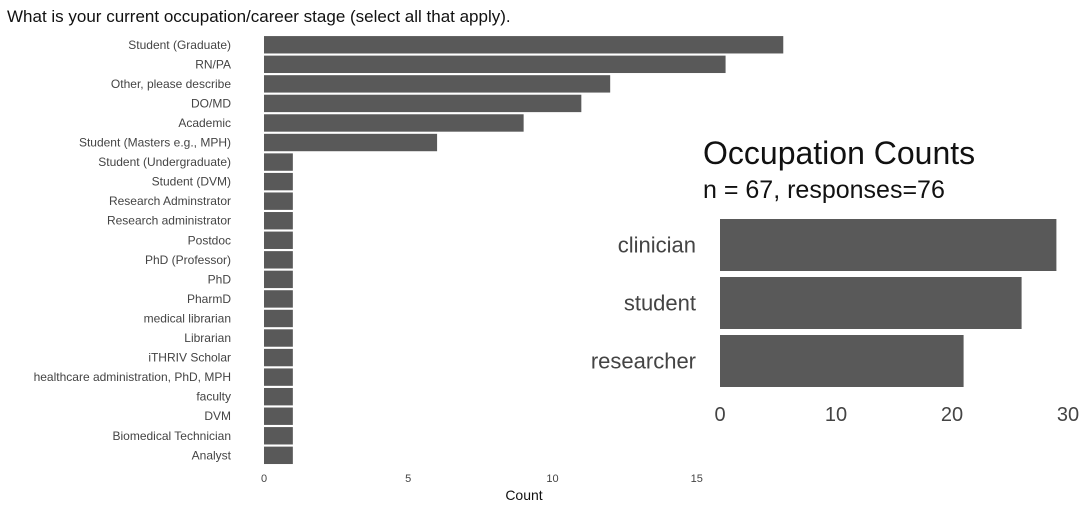 This screenshot has width=1081, height=511. What do you see at coordinates (155, 143) in the screenshot?
I see `category-label-c1-5: Student (Masters e.g., MPH)` at bounding box center [155, 143].